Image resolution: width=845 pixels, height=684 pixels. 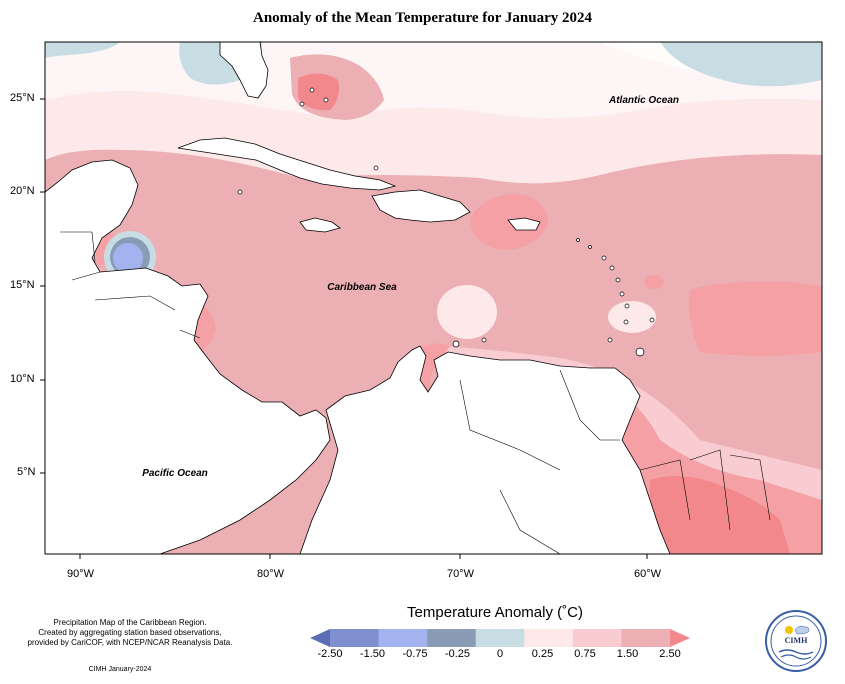 What do you see at coordinates (362, 287) in the screenshot?
I see `label-caribbean-sea: Caribbean Sea` at bounding box center [362, 287].